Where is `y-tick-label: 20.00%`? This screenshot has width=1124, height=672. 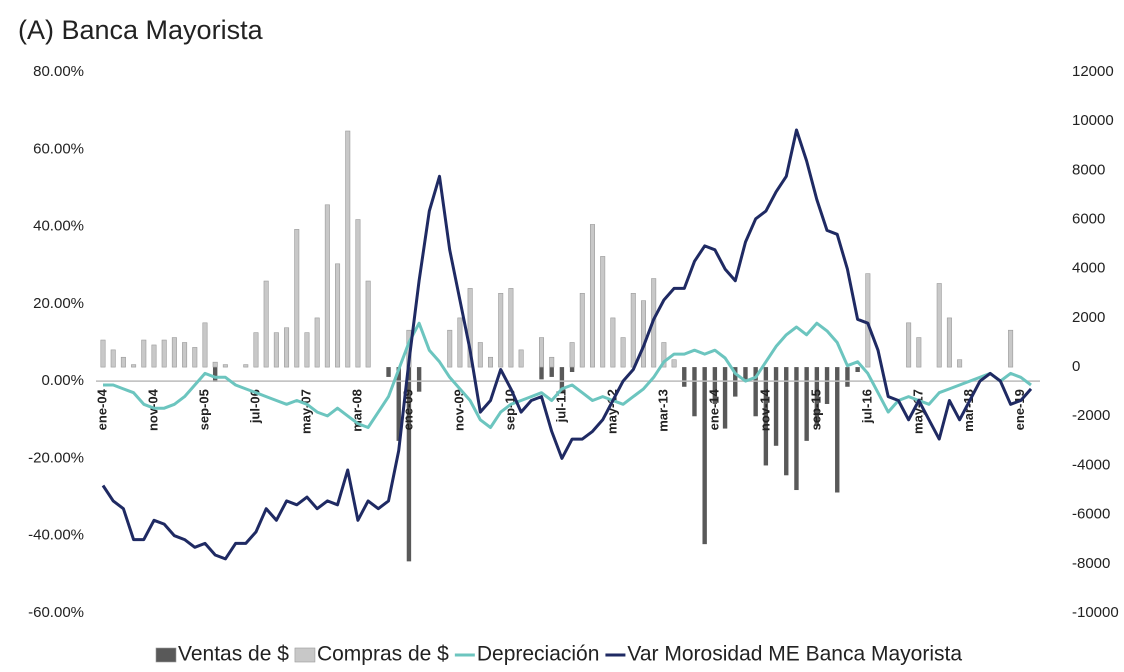
y-tick-label: 20.00% is located at coordinates (58, 303).